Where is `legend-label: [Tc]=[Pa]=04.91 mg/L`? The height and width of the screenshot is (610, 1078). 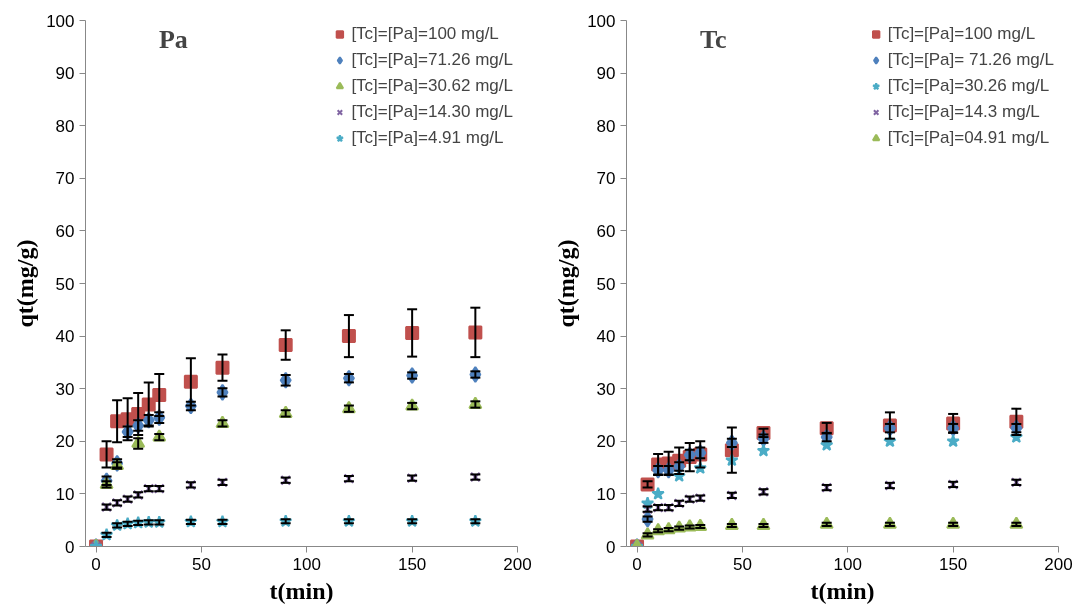
legend-label: [Tc]=[Pa]=04.91 mg/L is located at coordinates (968, 138).